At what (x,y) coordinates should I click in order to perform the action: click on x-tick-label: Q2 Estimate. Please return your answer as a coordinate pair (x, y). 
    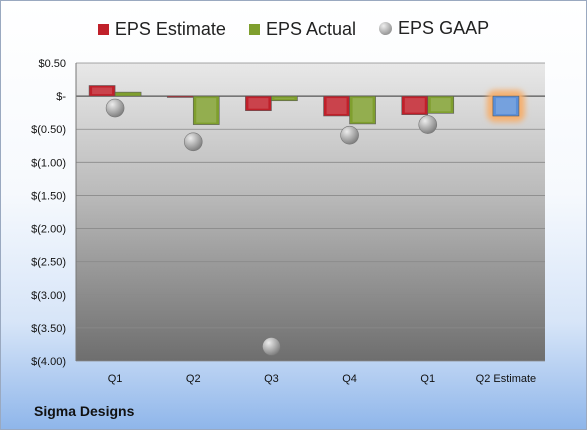
    Looking at the image, I should click on (506, 379).